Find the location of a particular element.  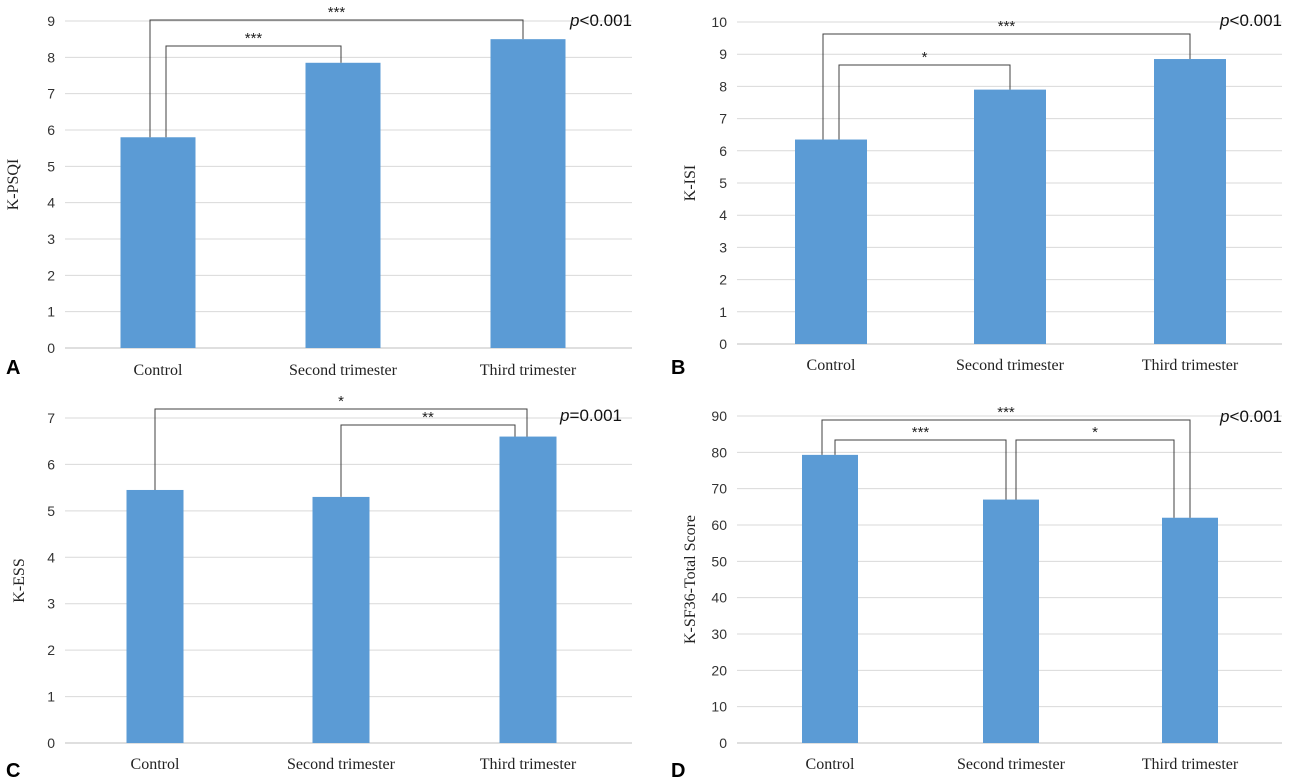

panel-letter: B is located at coordinates (678, 368).